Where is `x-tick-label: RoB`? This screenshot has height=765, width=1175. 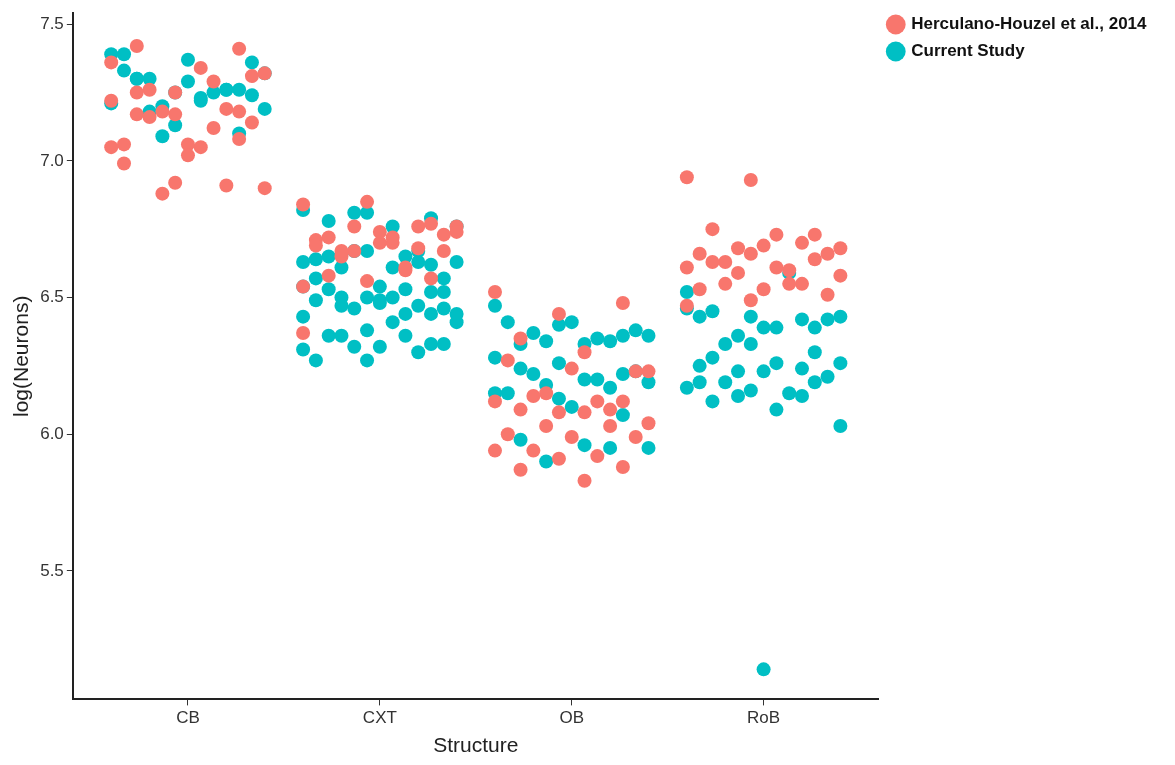
x-tick-label: RoB is located at coordinates (764, 718).